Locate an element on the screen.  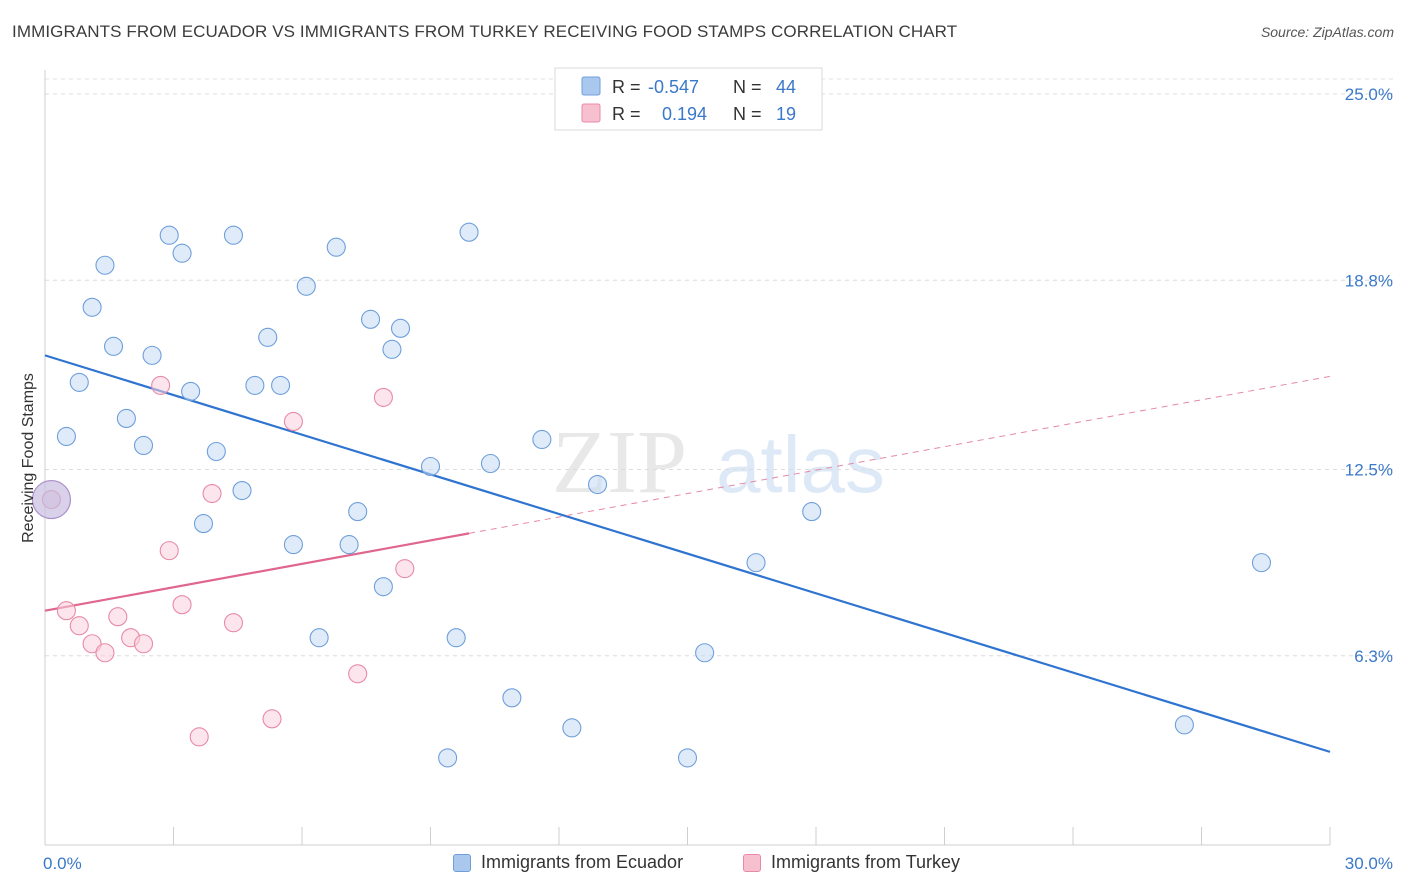
trend-line-turkey is located at coordinates (257, 572).